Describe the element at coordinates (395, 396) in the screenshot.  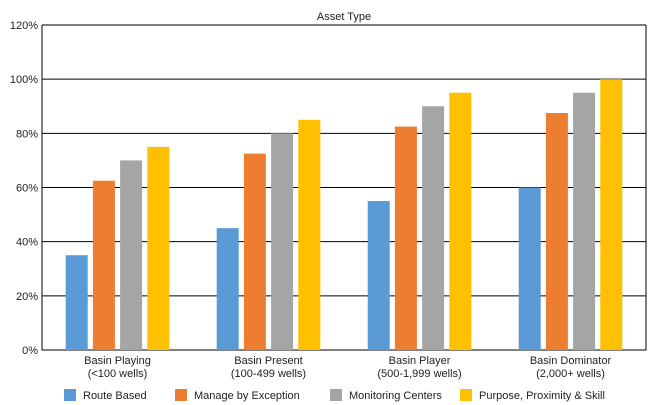
I see `legend-label: Monitoring Centers` at that location.